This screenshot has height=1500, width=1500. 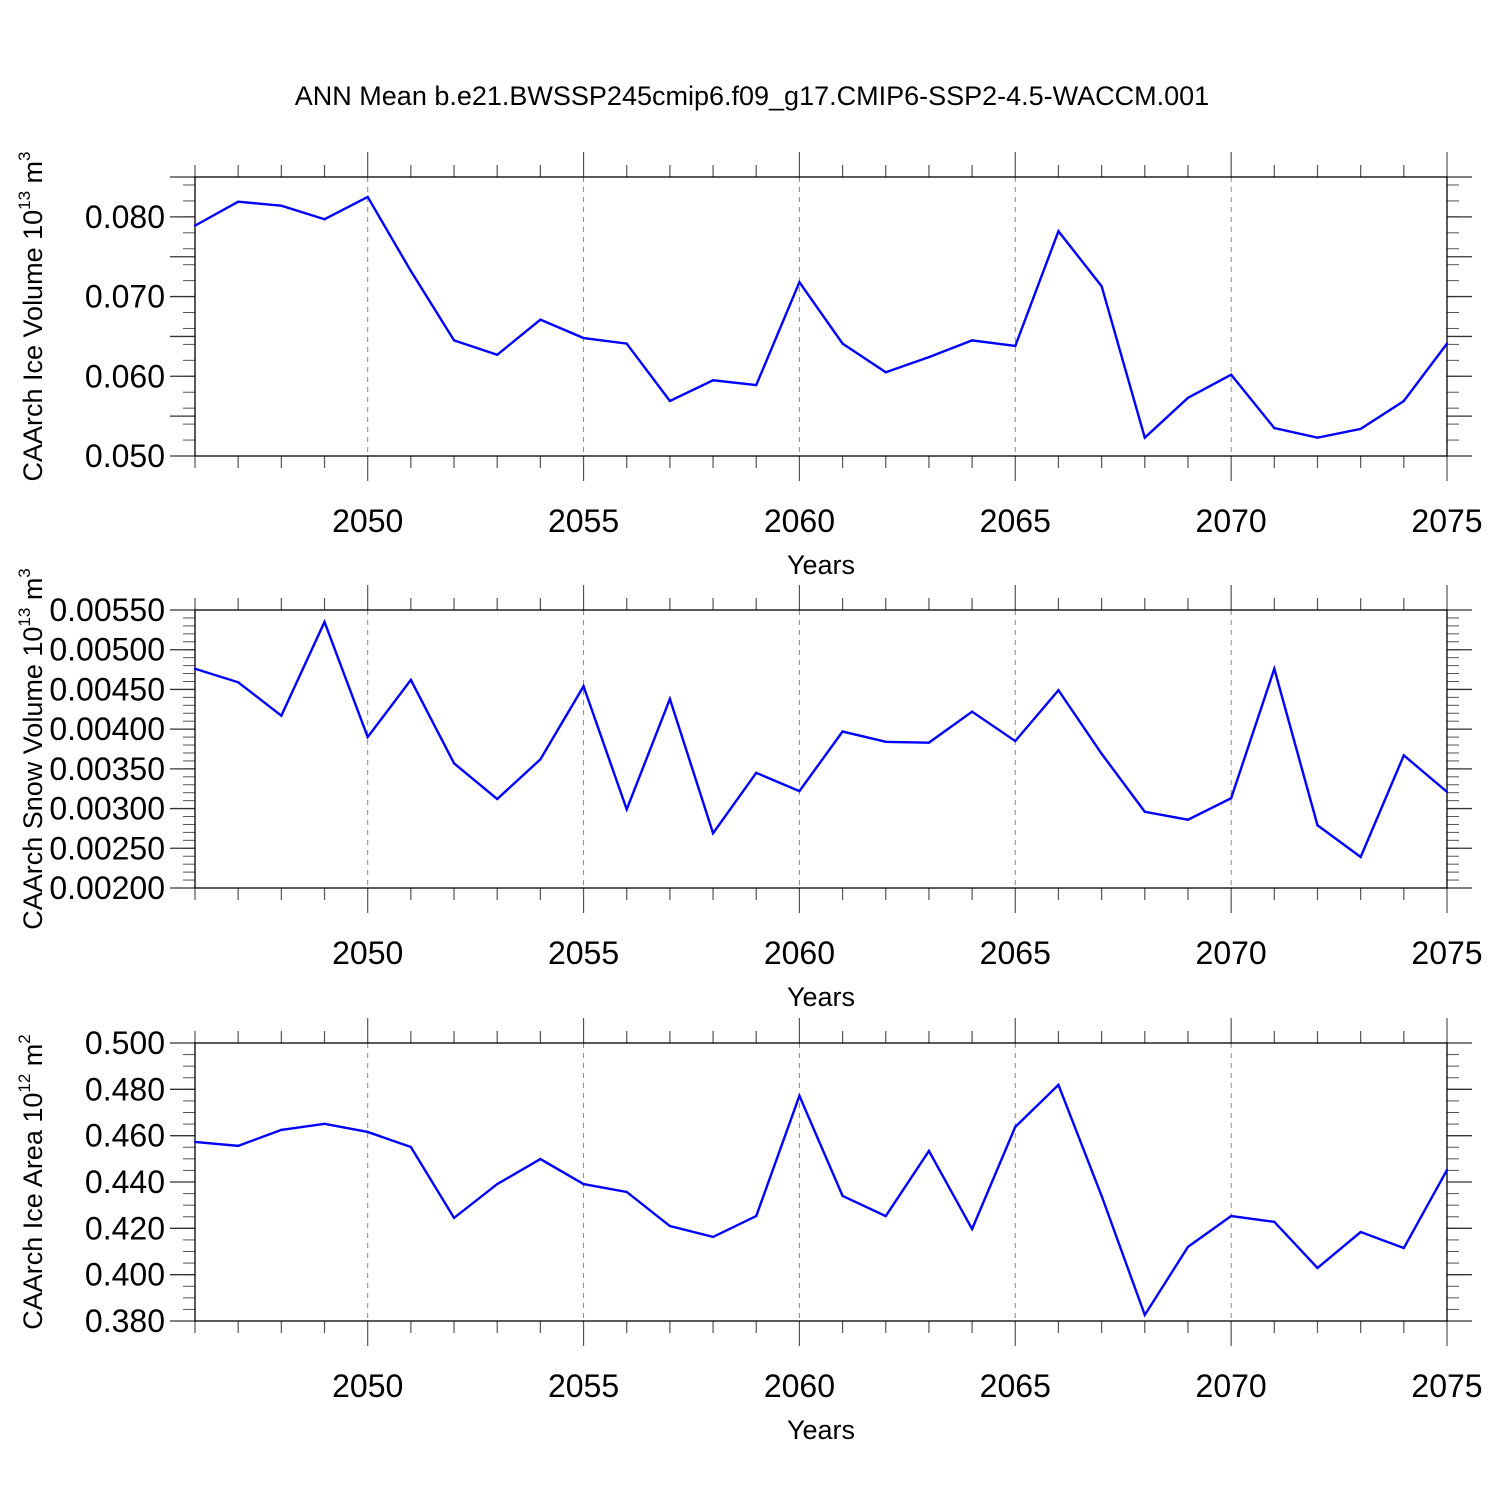 What do you see at coordinates (125, 1089) in the screenshot?
I see `y-tick-label: 0.480` at bounding box center [125, 1089].